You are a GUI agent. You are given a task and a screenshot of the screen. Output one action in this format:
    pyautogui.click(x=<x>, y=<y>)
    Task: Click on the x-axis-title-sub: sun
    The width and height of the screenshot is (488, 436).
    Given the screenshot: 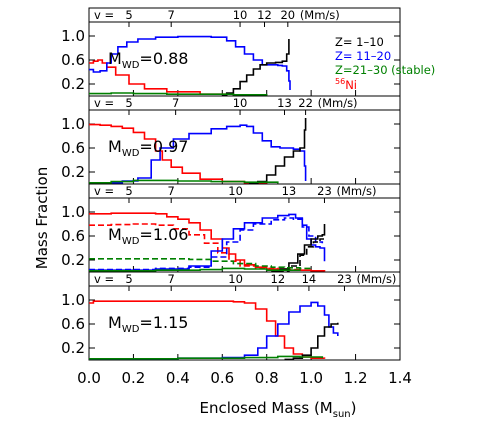 What is the action you would take?
    pyautogui.click(x=342, y=414)
    